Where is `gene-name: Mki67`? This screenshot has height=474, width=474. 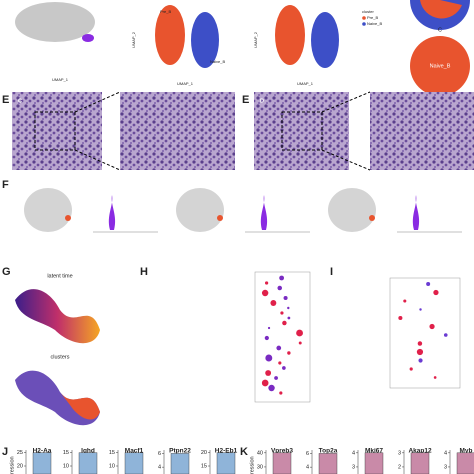 gene-name: Mki67 is located at coordinates (374, 451).